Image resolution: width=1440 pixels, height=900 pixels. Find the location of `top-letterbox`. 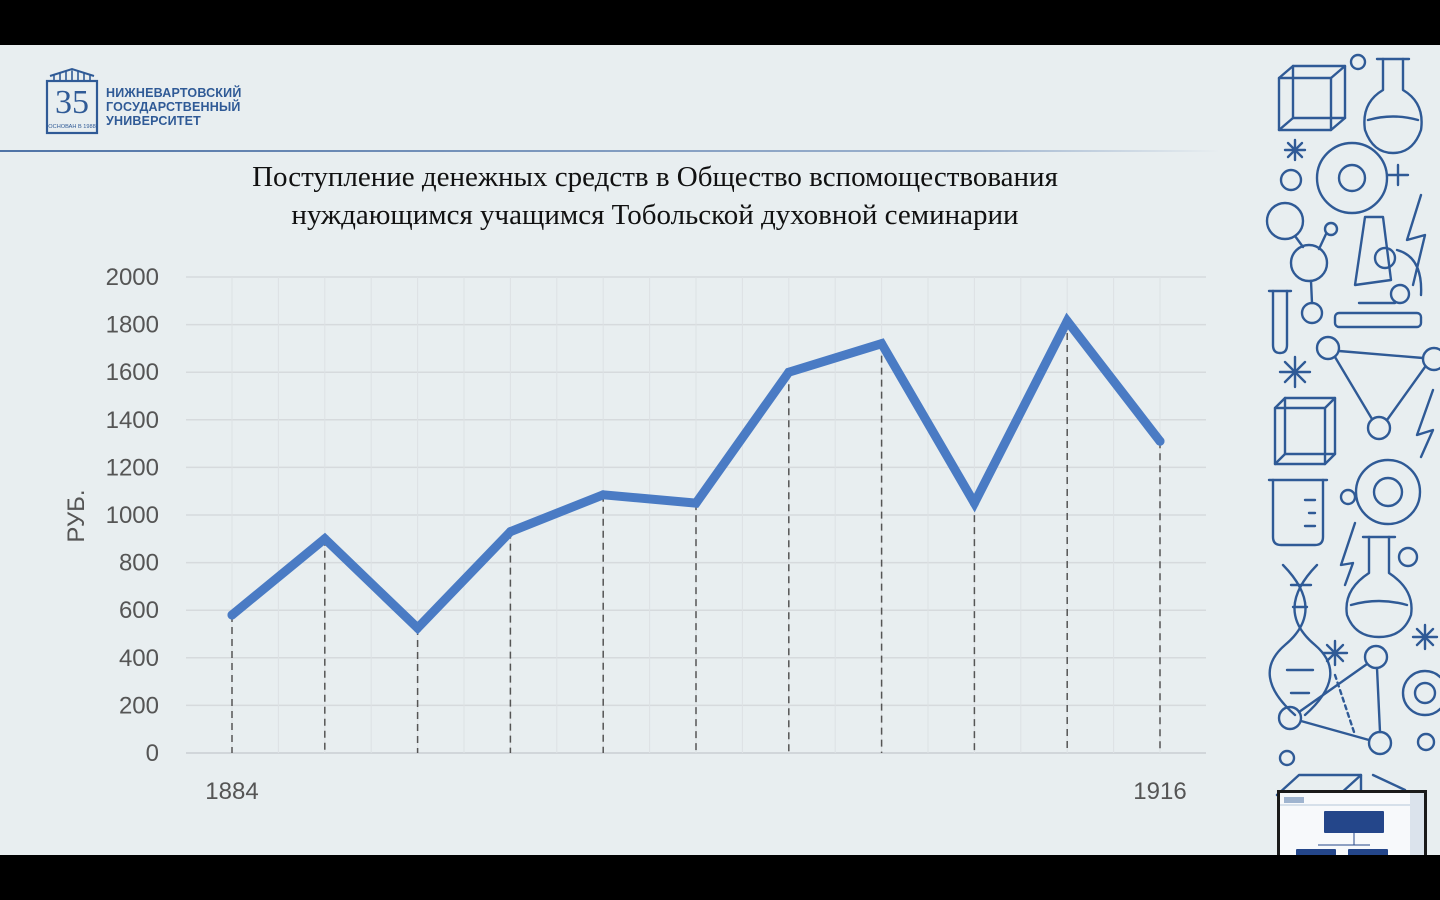

top-letterbox is located at coordinates (720, 22).